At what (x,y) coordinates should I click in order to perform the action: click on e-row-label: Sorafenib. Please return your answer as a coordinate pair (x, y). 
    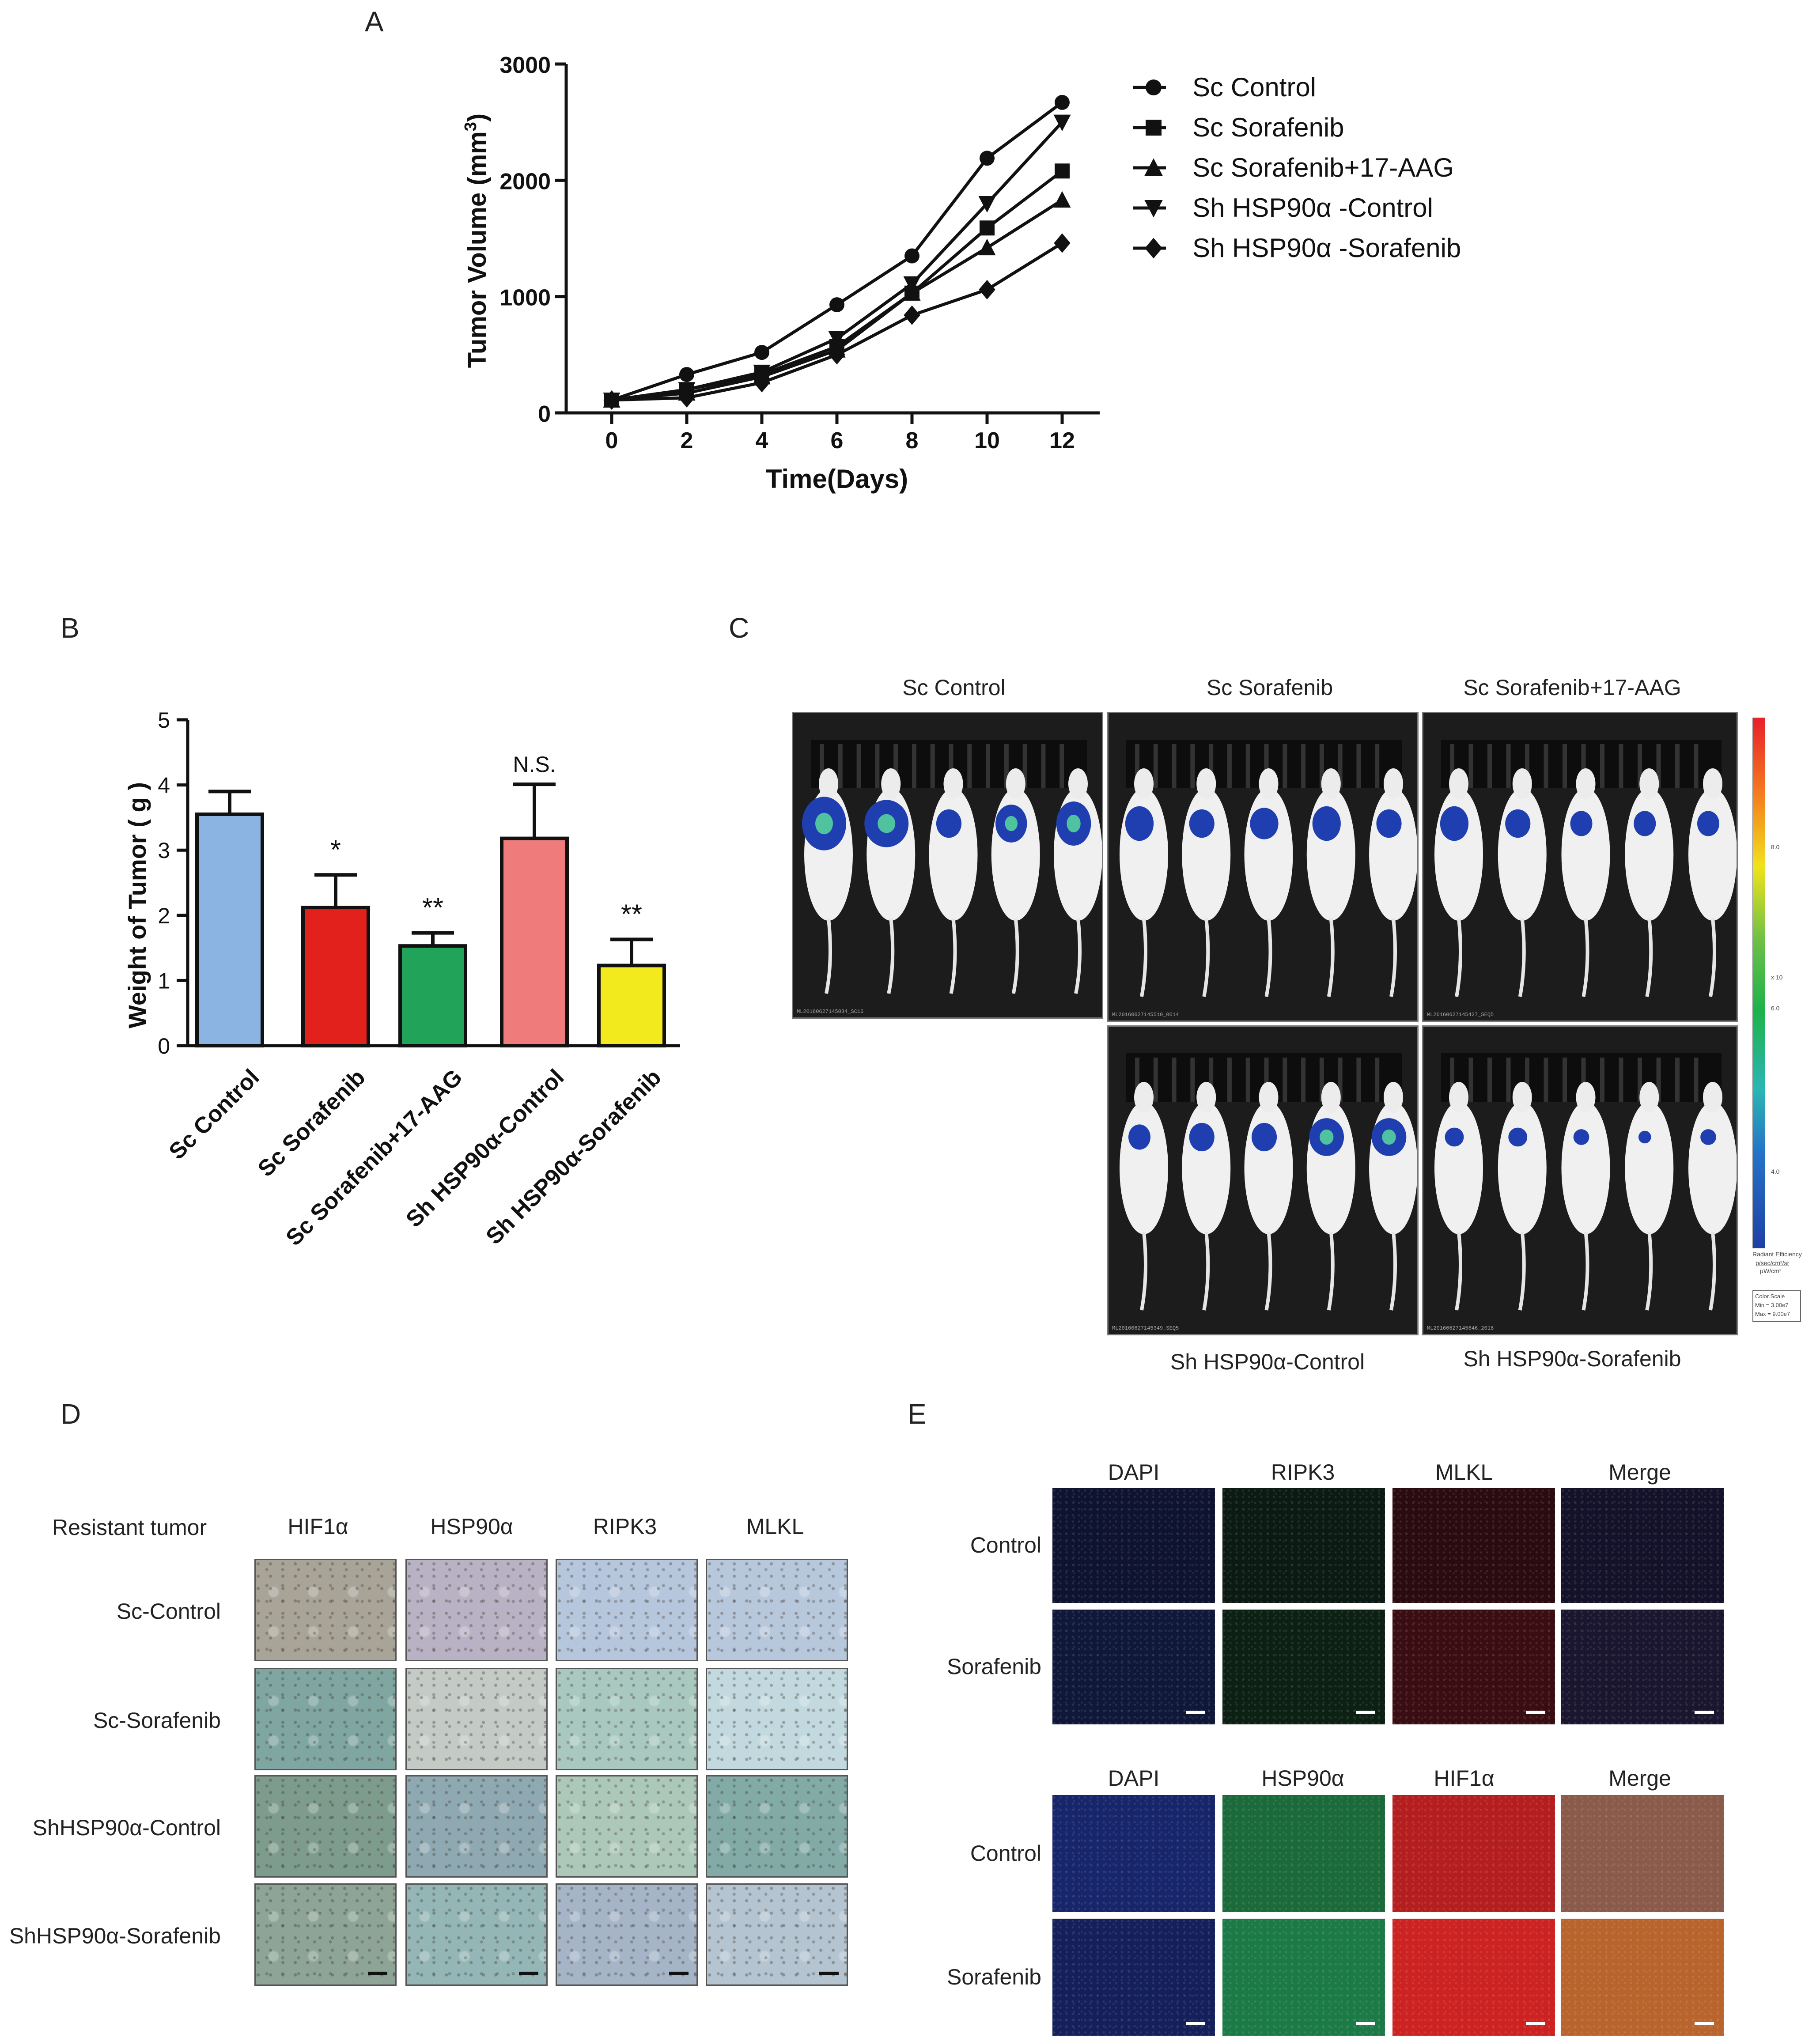
    Looking at the image, I should click on (993, 1976).